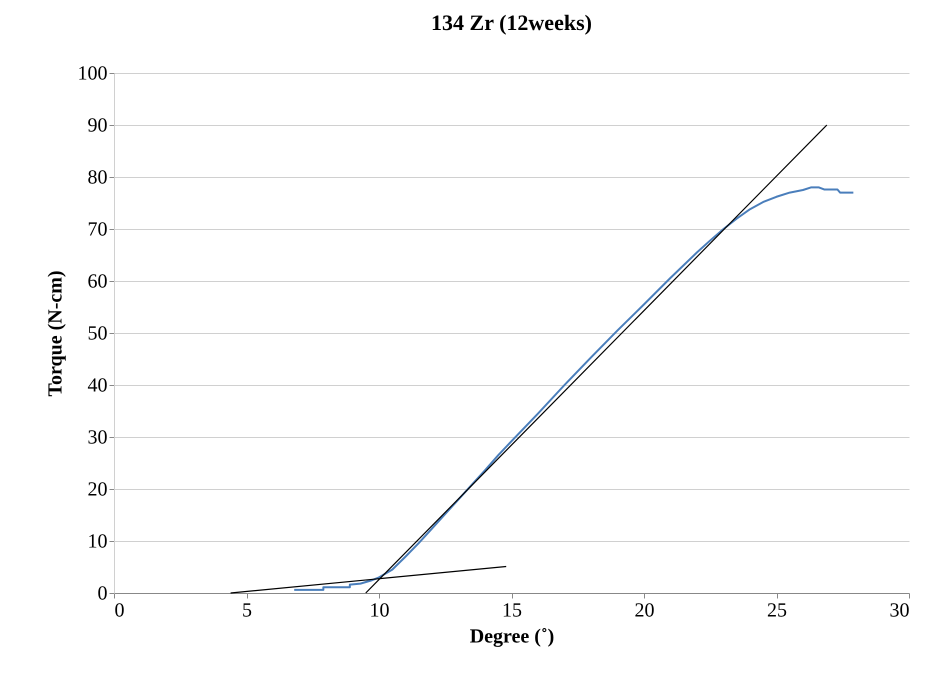  I want to click on x-tick-label: 5, so click(247, 611).